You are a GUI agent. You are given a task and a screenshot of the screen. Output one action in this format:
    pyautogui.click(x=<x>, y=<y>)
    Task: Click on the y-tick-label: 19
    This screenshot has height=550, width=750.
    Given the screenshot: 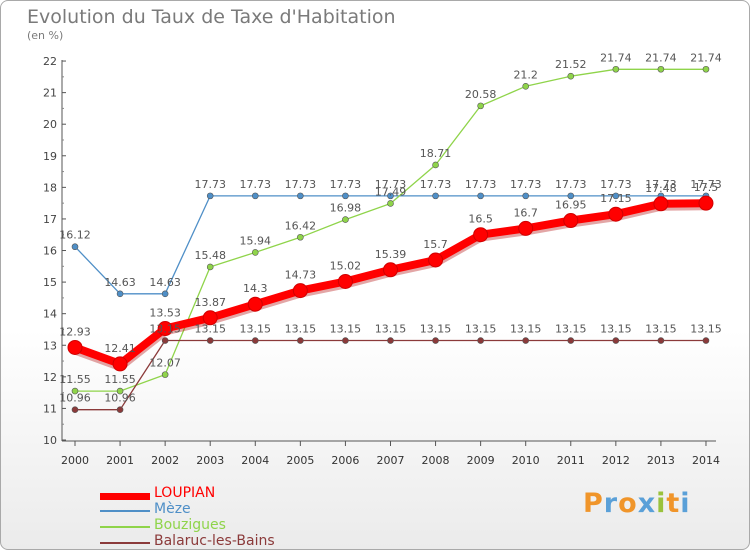 What is the action you would take?
    pyautogui.click(x=50, y=156)
    